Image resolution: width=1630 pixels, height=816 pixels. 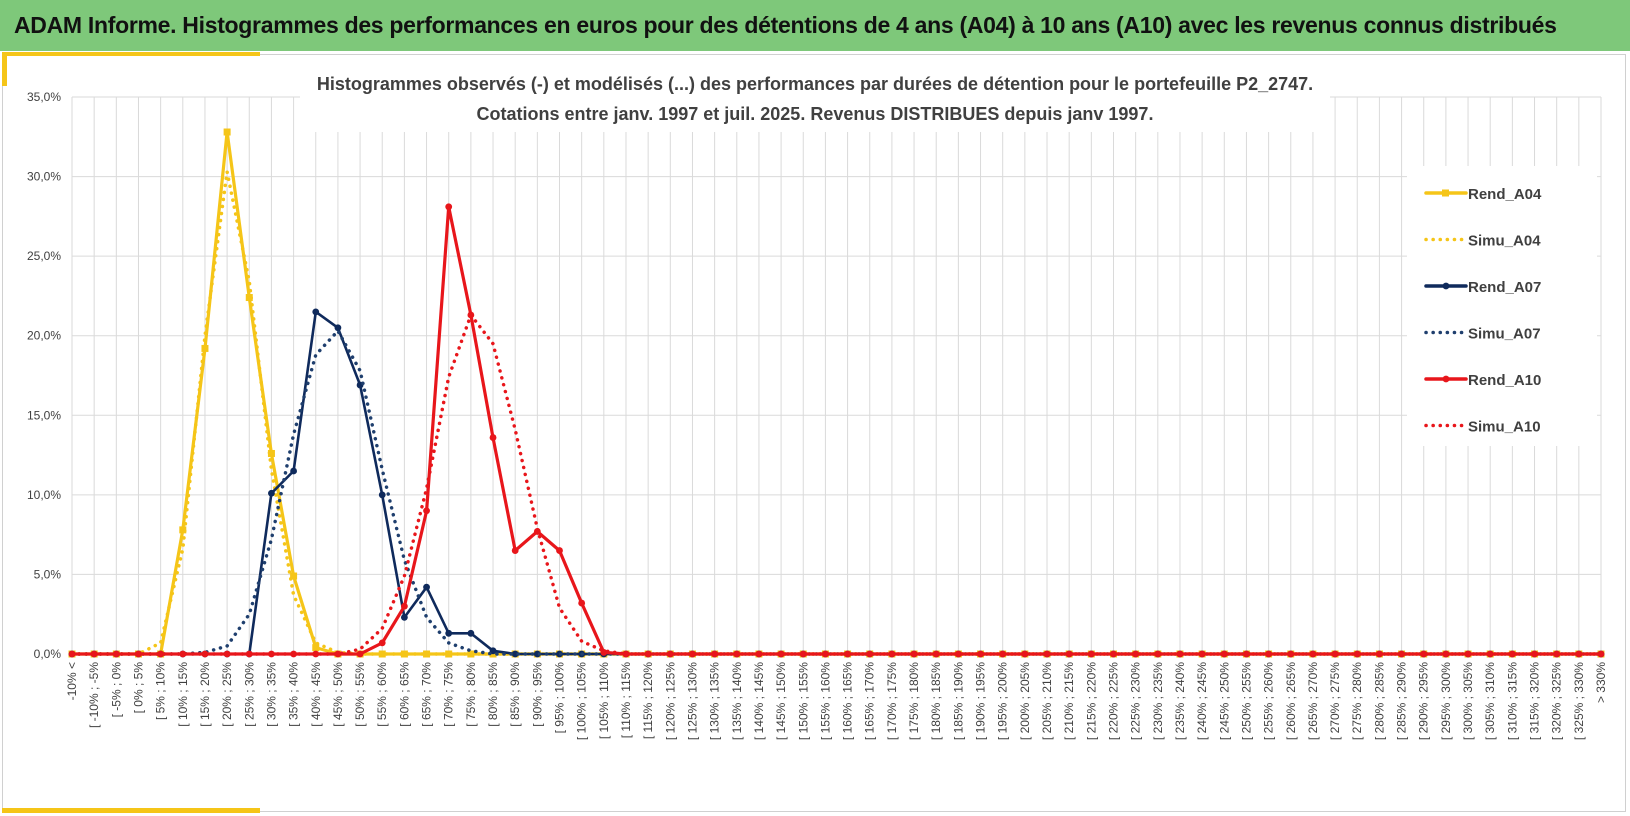 What do you see at coordinates (131, 54) in the screenshot?
I see `accent-bar-top` at bounding box center [131, 54].